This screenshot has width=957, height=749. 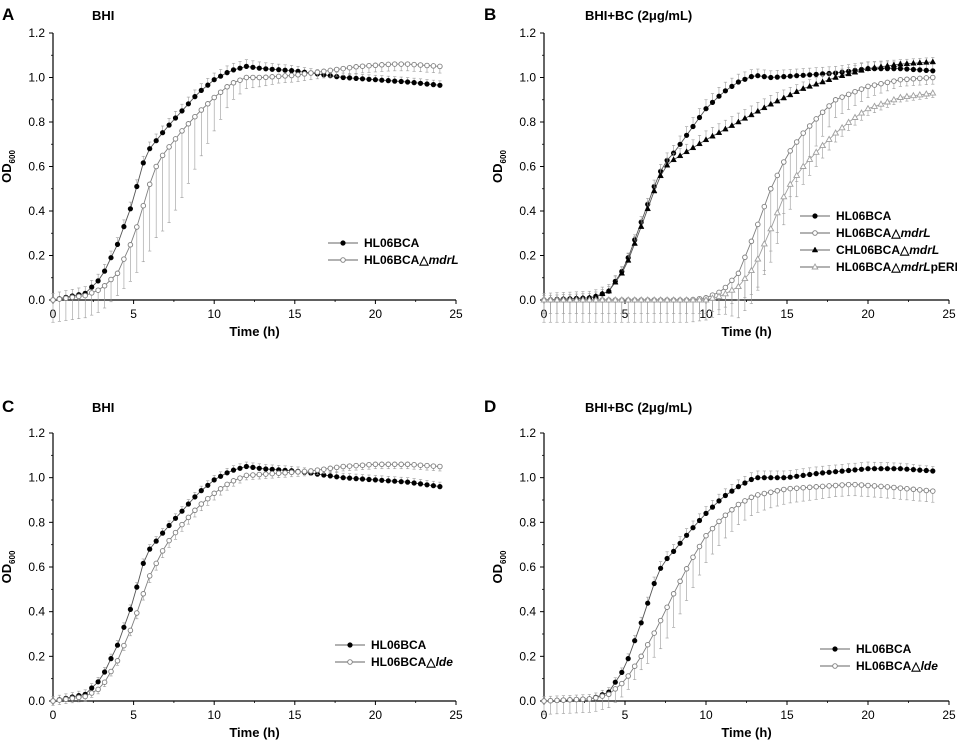 What do you see at coordinates (638, 407) in the screenshot?
I see `panel-title: BHI+BC (2μg/mL)` at bounding box center [638, 407].